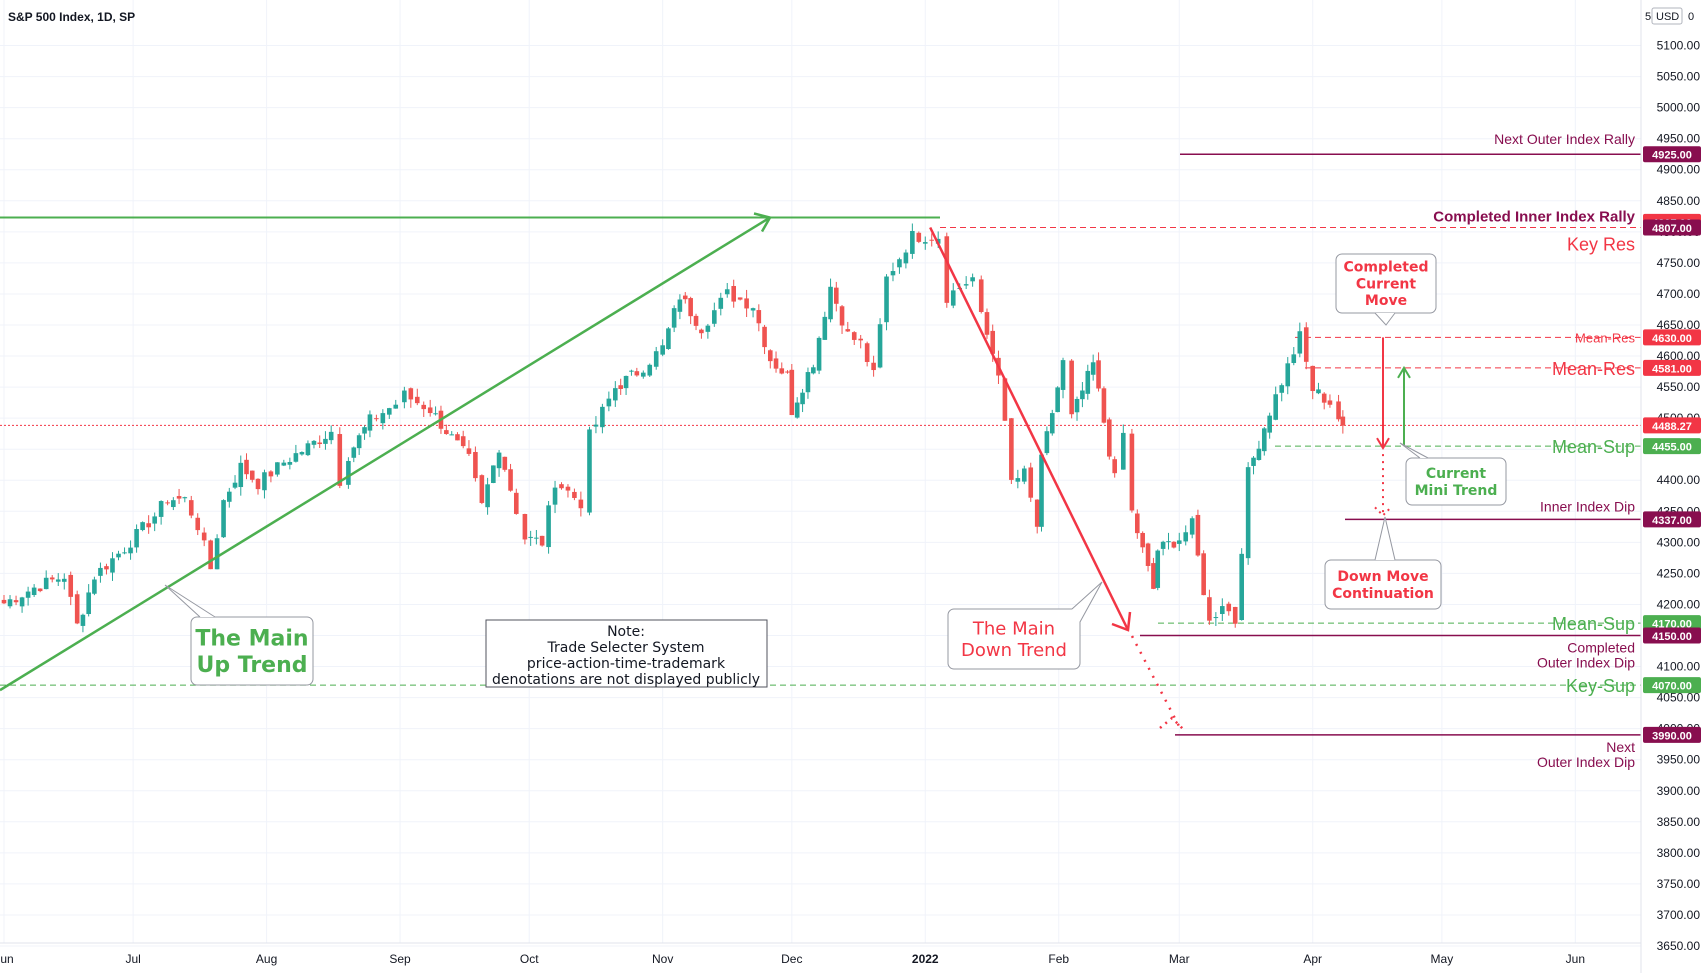 This screenshot has height=978, width=1707. What do you see at coordinates (1679, 139) in the screenshot?
I see `y-tick-label: 4950.00` at bounding box center [1679, 139].